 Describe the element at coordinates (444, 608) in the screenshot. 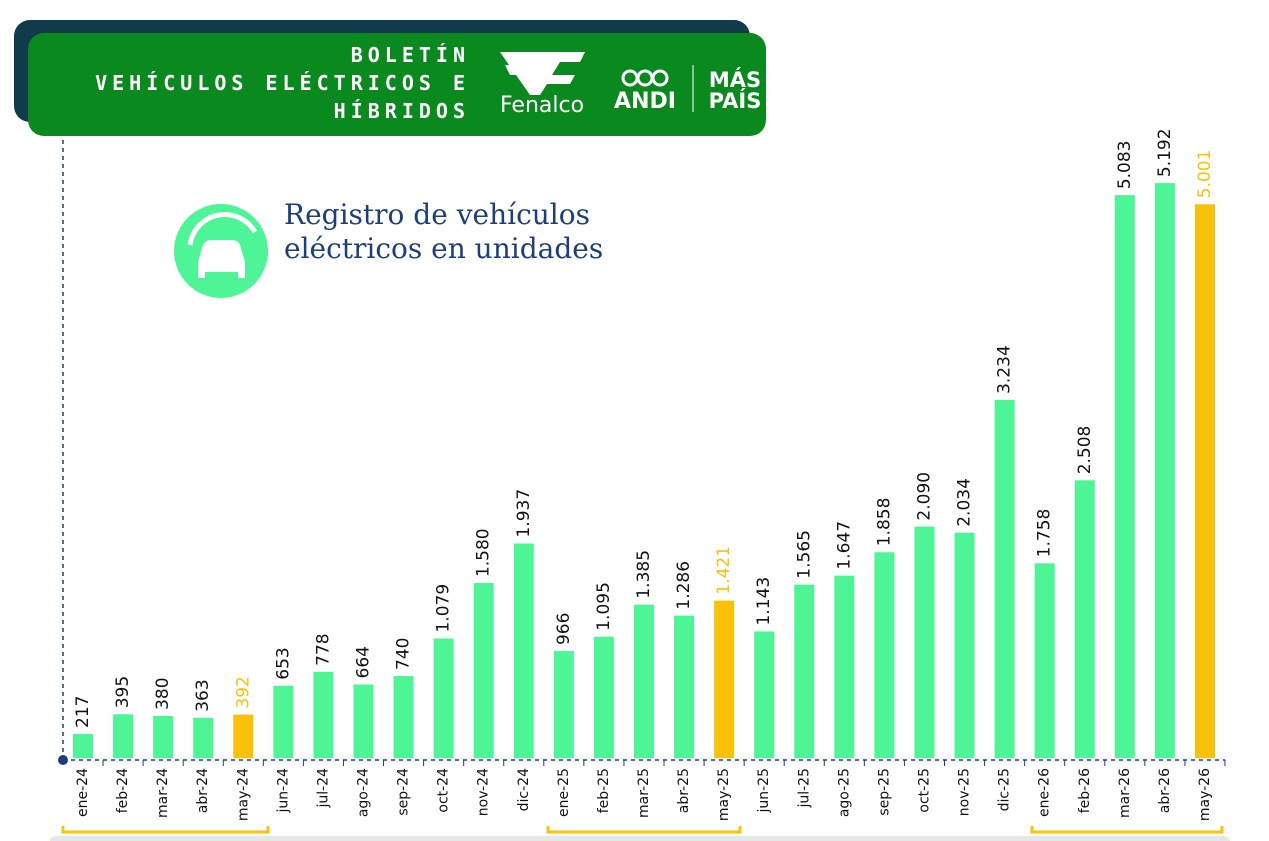

I see `value-label: 1.079` at that location.